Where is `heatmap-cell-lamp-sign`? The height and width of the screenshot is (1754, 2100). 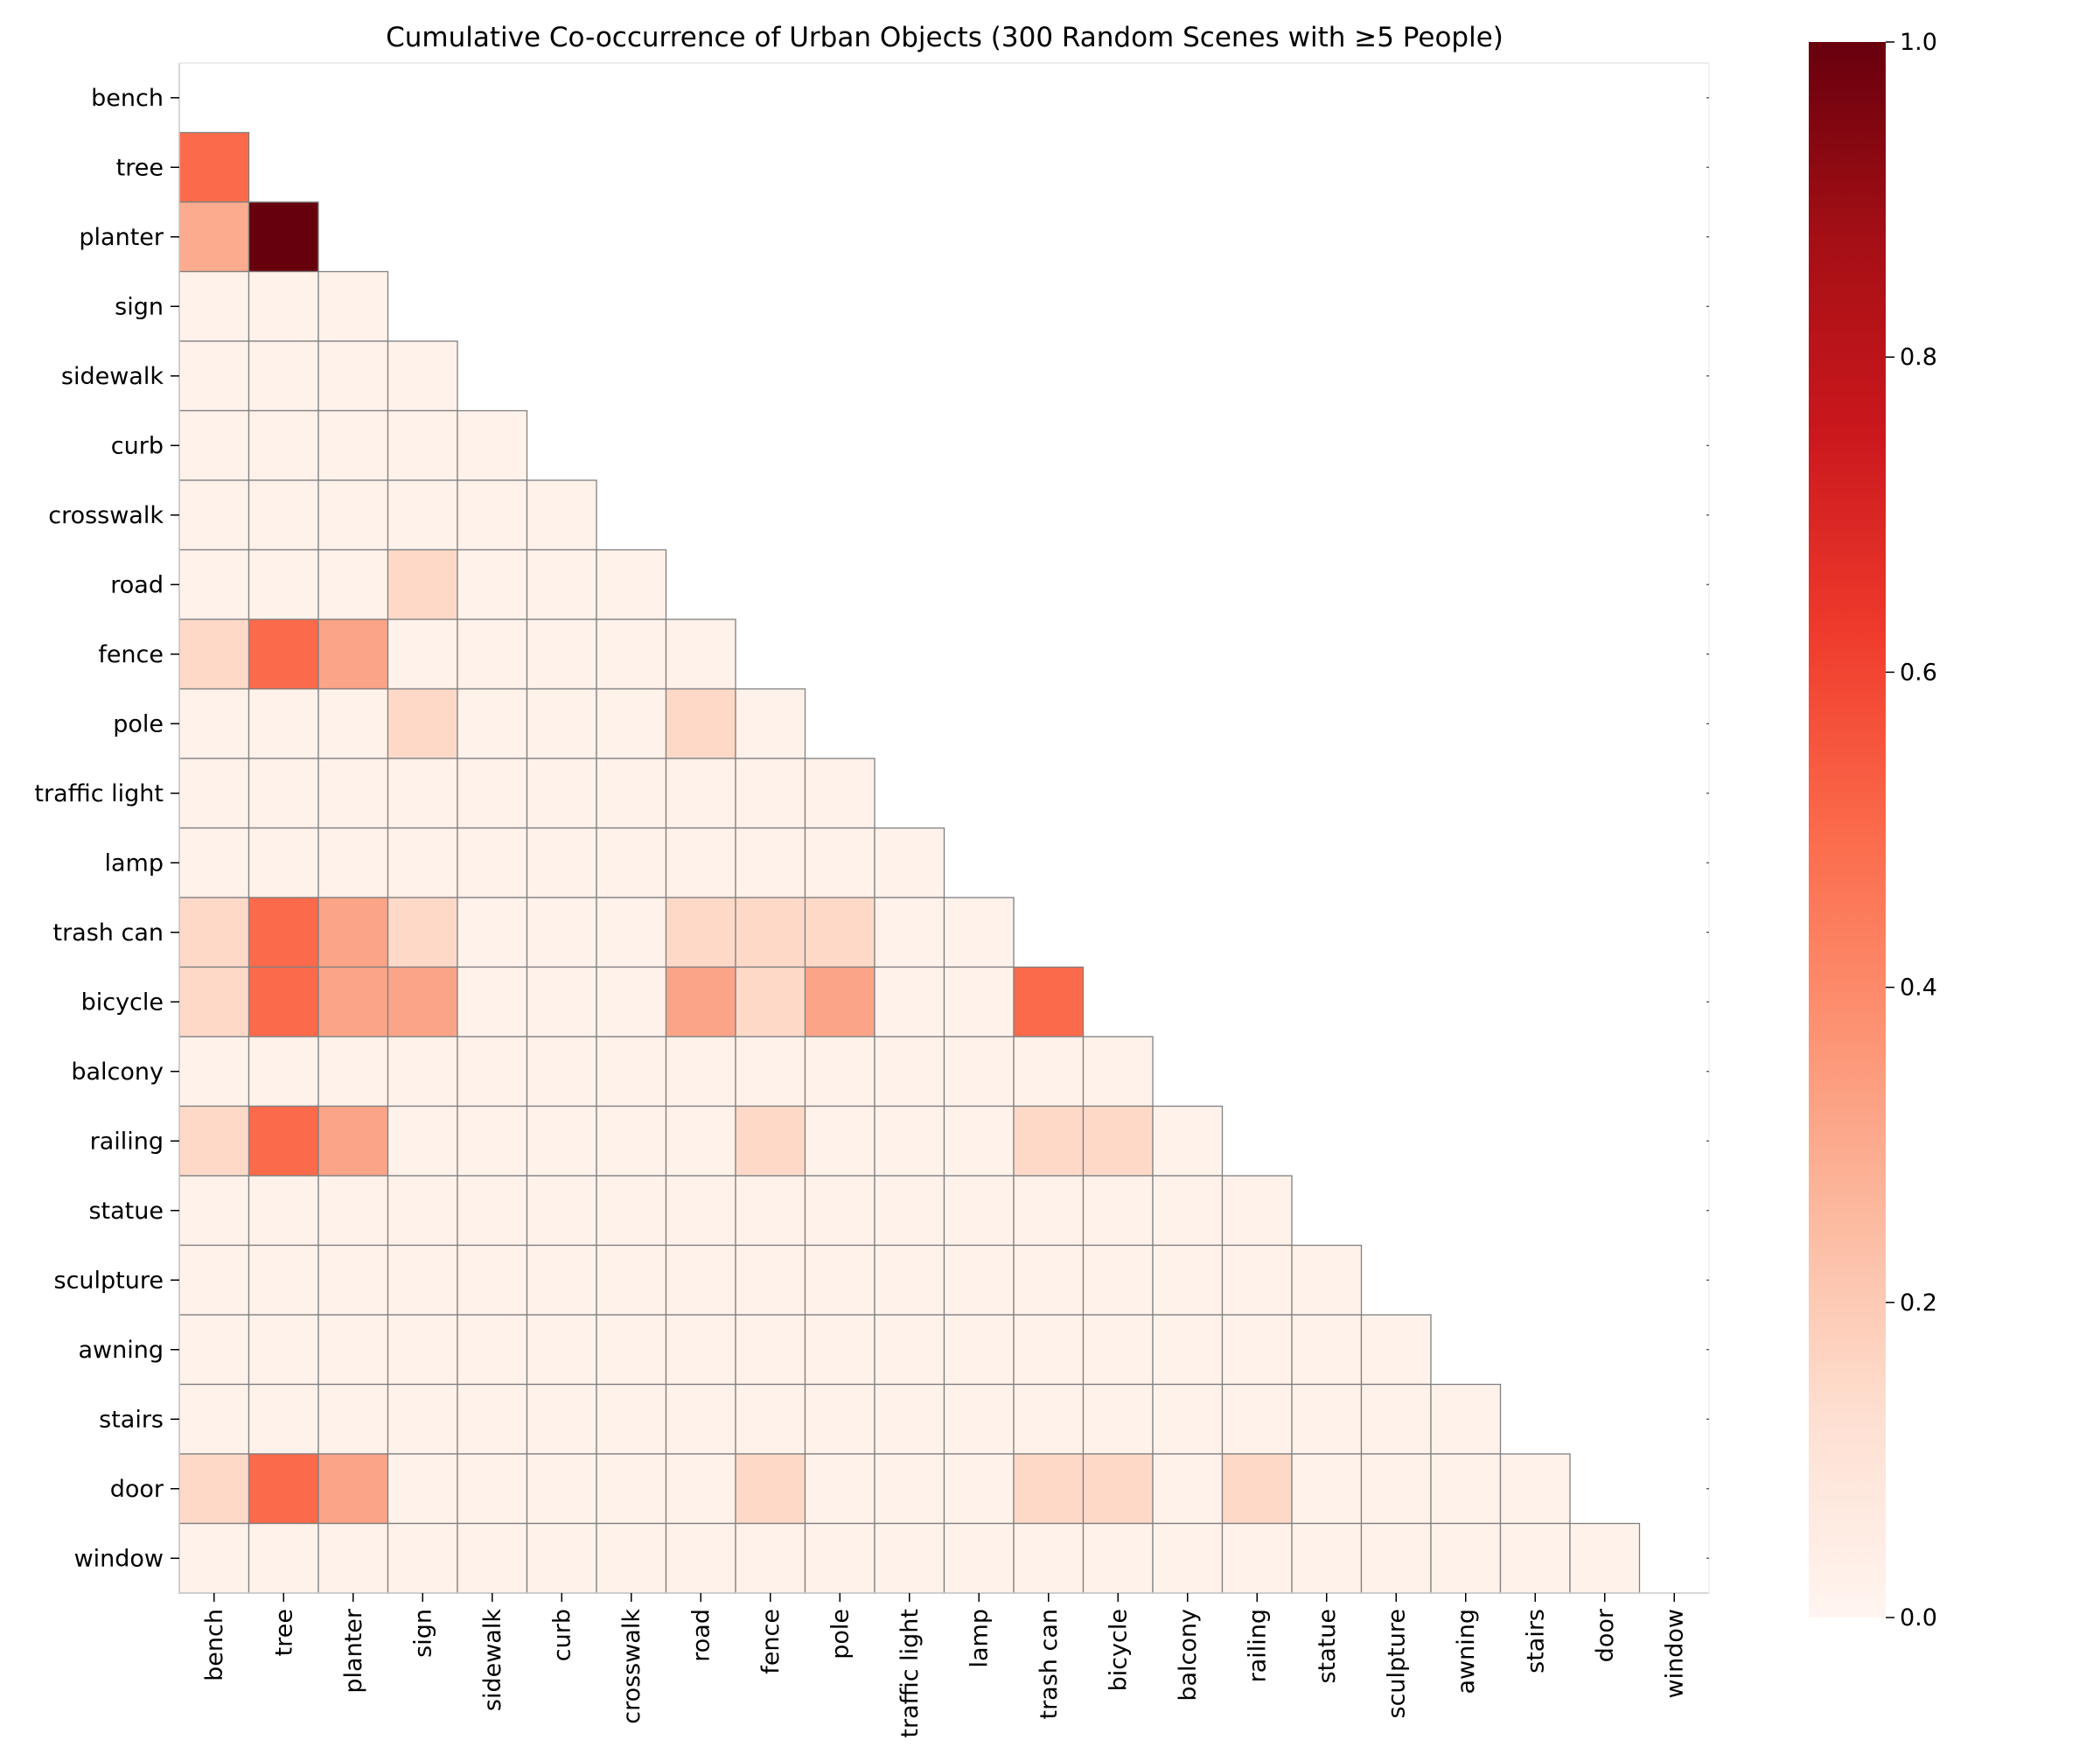 heatmap-cell-lamp-sign is located at coordinates (422, 862).